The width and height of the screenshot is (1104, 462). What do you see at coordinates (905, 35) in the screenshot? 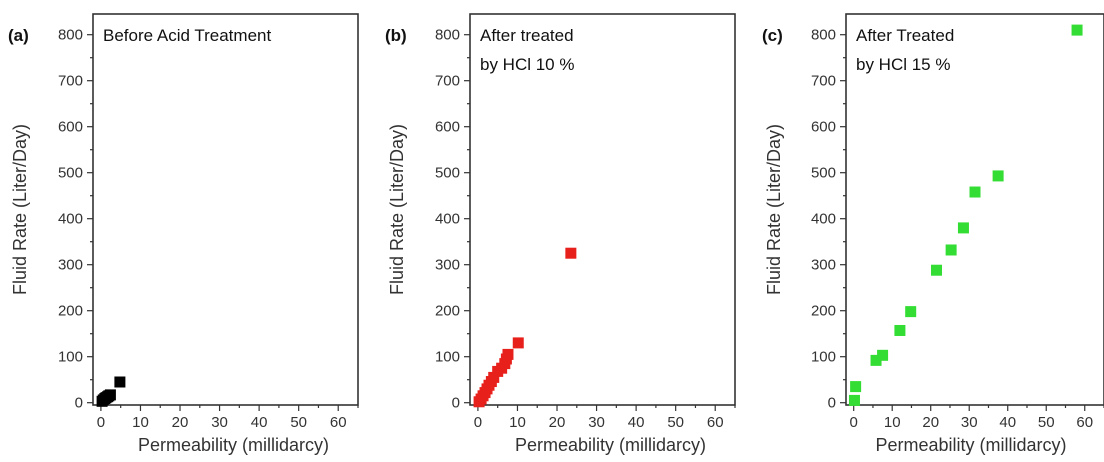
I see `panel-annotation: After Treated` at bounding box center [905, 35].